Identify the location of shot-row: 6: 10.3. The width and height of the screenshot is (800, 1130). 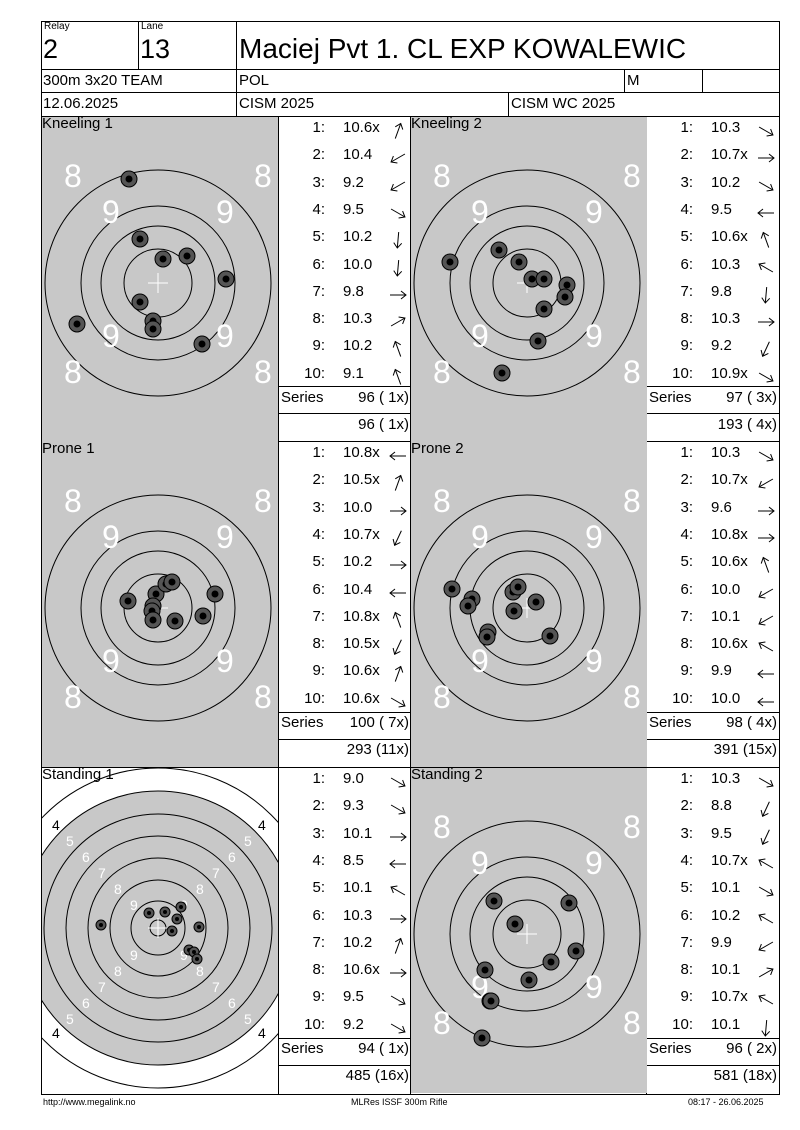
(712, 269).